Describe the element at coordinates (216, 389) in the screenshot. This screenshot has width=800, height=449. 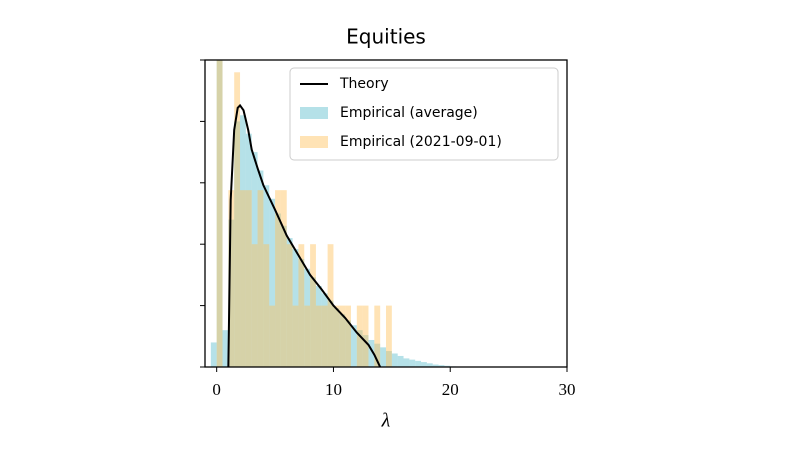
I see `x-tick-label: 0` at that location.